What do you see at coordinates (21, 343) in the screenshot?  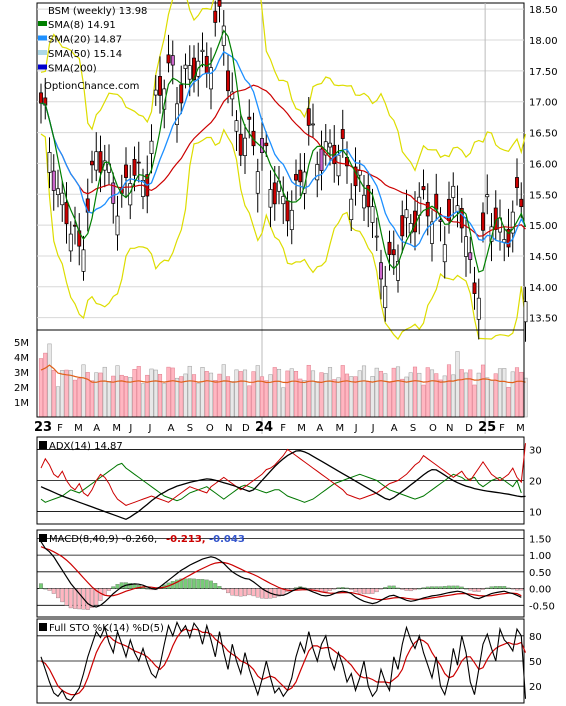 I see `volume-tick-label: 5M` at bounding box center [21, 343].